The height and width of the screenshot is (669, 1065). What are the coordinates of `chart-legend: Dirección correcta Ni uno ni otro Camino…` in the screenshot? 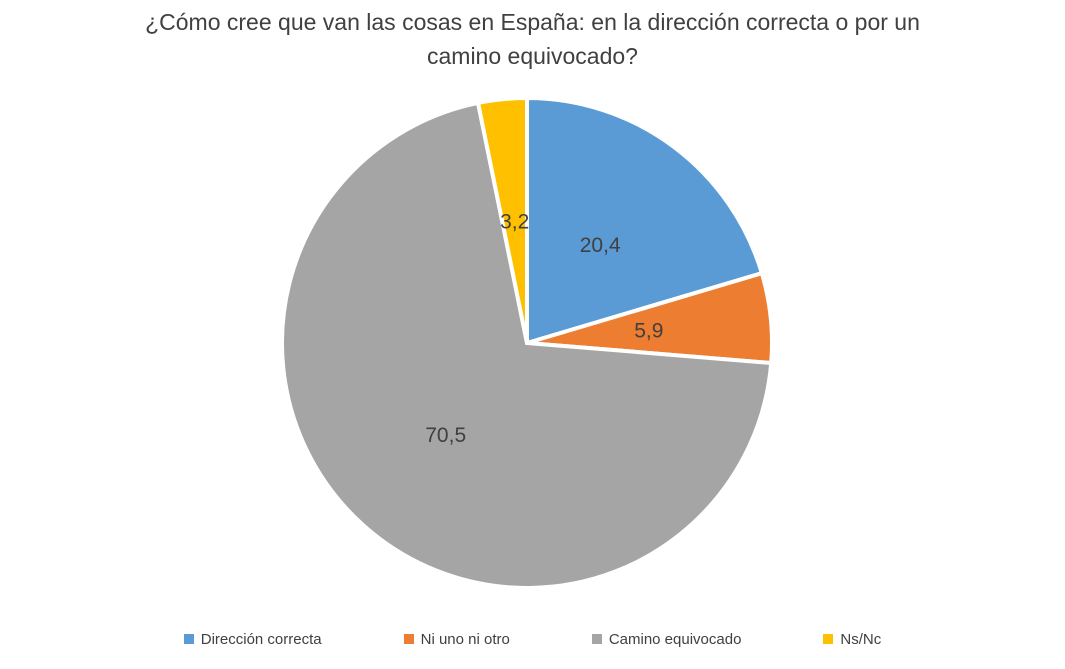 It's located at (532, 639).